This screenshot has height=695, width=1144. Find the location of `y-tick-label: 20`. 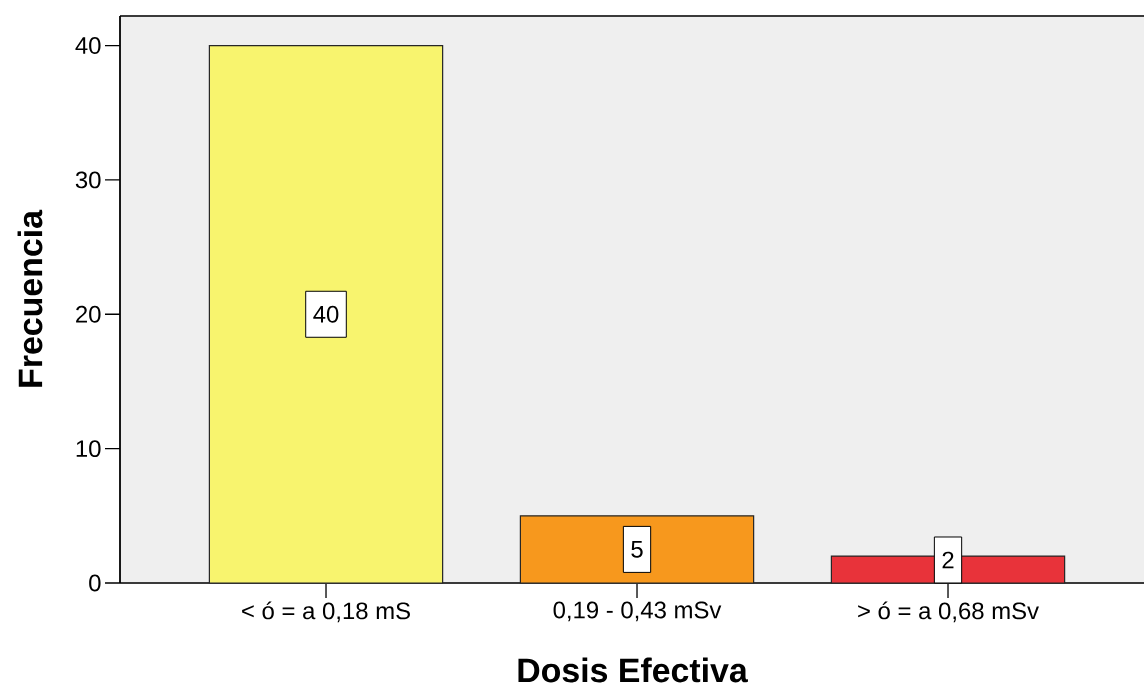

y-tick-label: 20 is located at coordinates (88, 314).